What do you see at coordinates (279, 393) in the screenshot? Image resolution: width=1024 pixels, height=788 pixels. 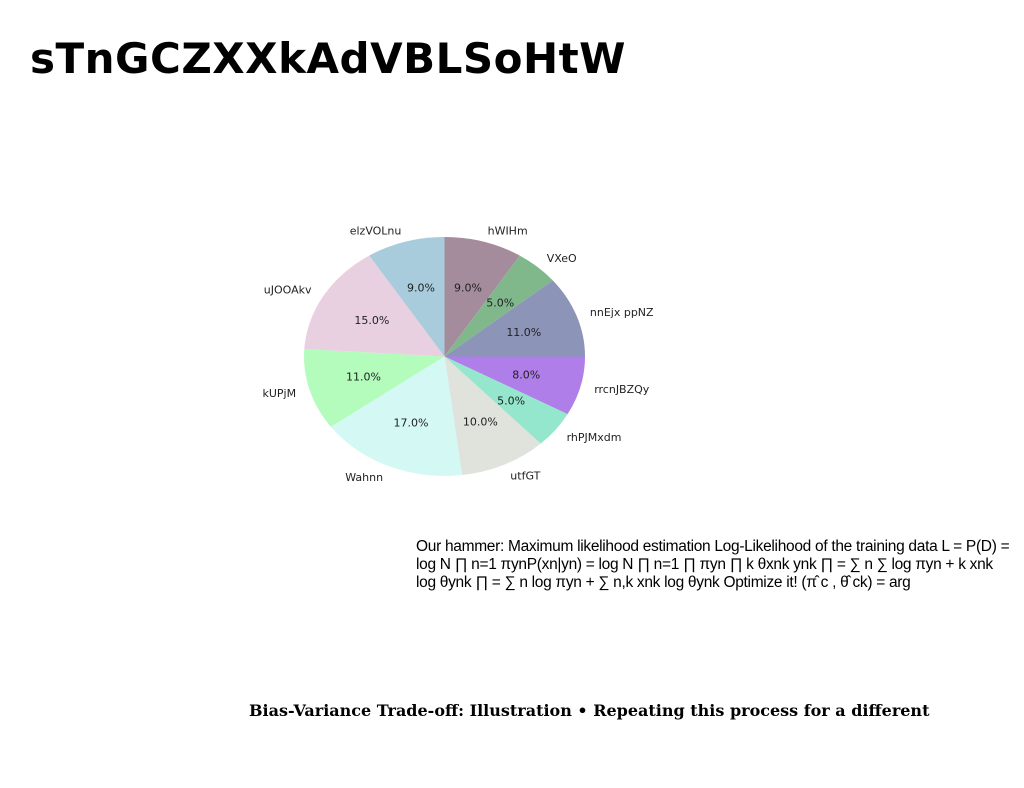 I see `pie-category-label: kUPjM` at bounding box center [279, 393].